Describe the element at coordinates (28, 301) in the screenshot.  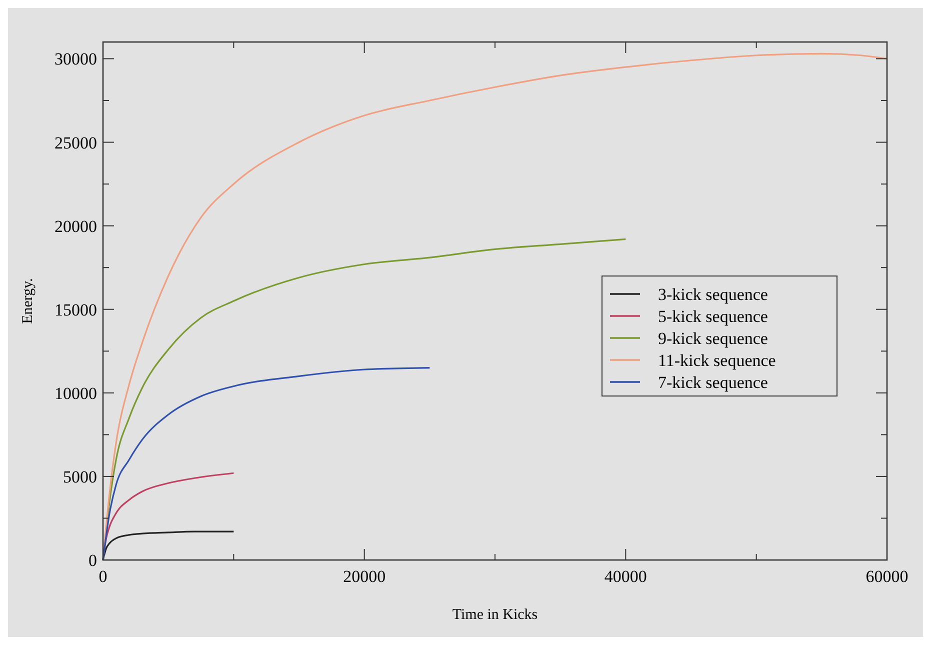
I see `y-axis-title: Energy.` at that location.